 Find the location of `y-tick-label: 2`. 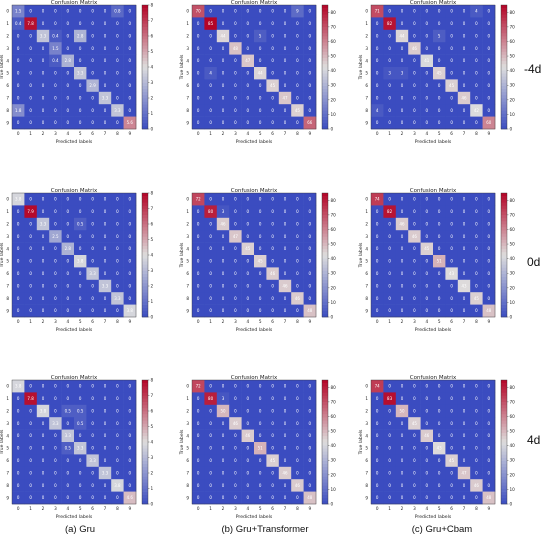

y-tick-label: 2 is located at coordinates (366, 224).